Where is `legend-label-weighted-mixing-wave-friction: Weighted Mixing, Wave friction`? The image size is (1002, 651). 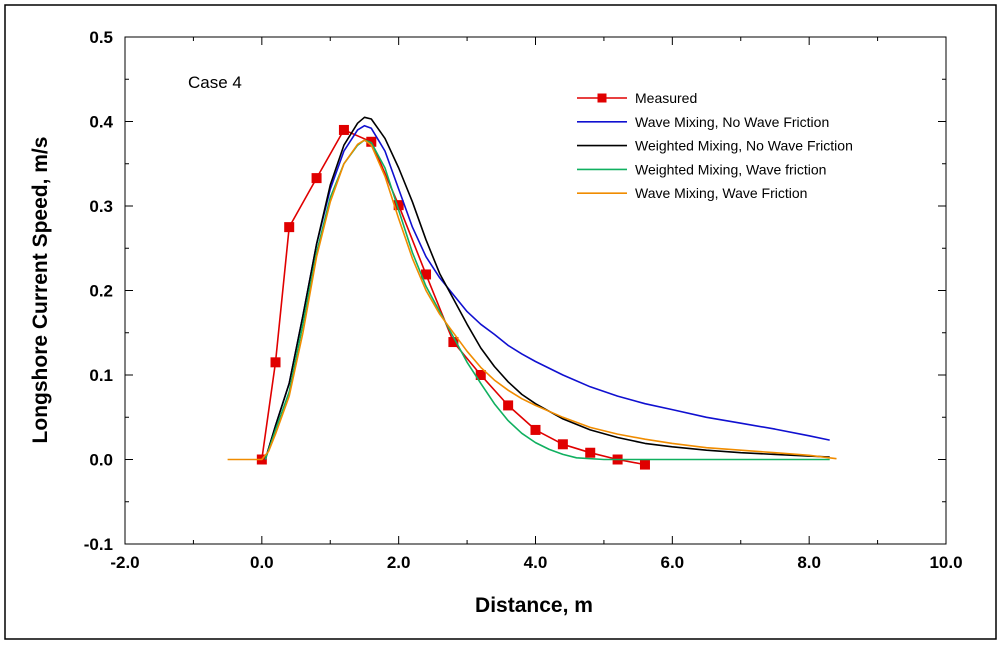 legend-label-weighted-mixing-wave-friction: Weighted Mixing, Wave friction is located at coordinates (730, 169).